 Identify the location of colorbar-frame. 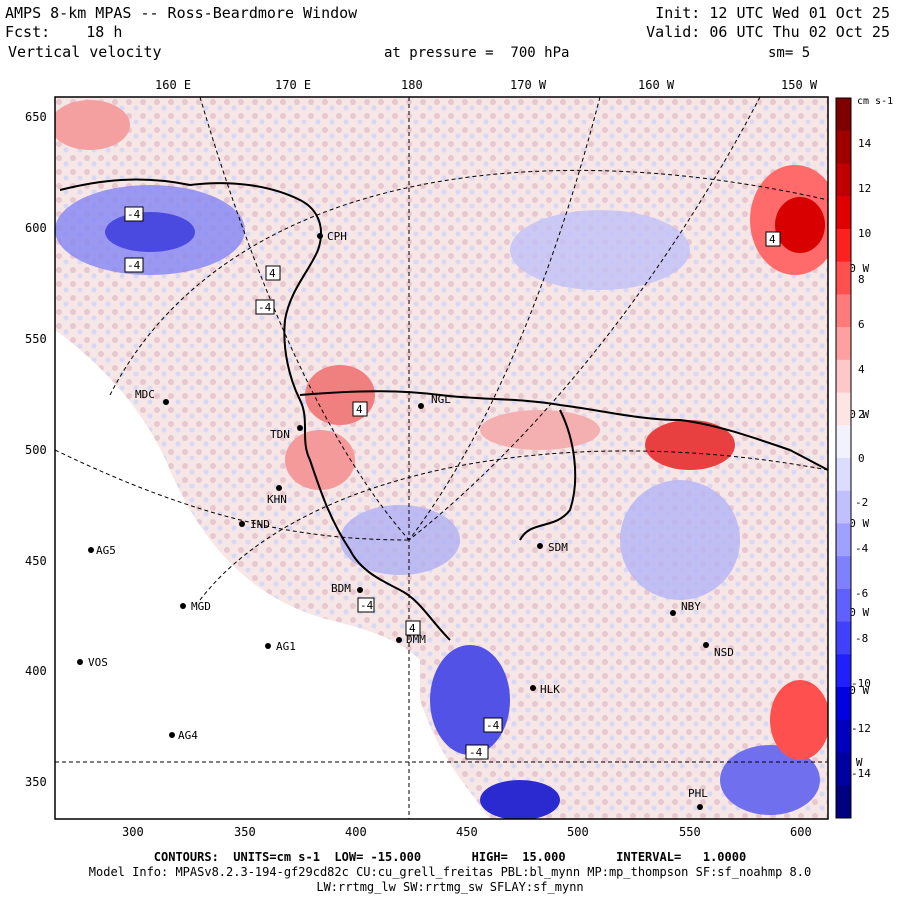
(843, 458).